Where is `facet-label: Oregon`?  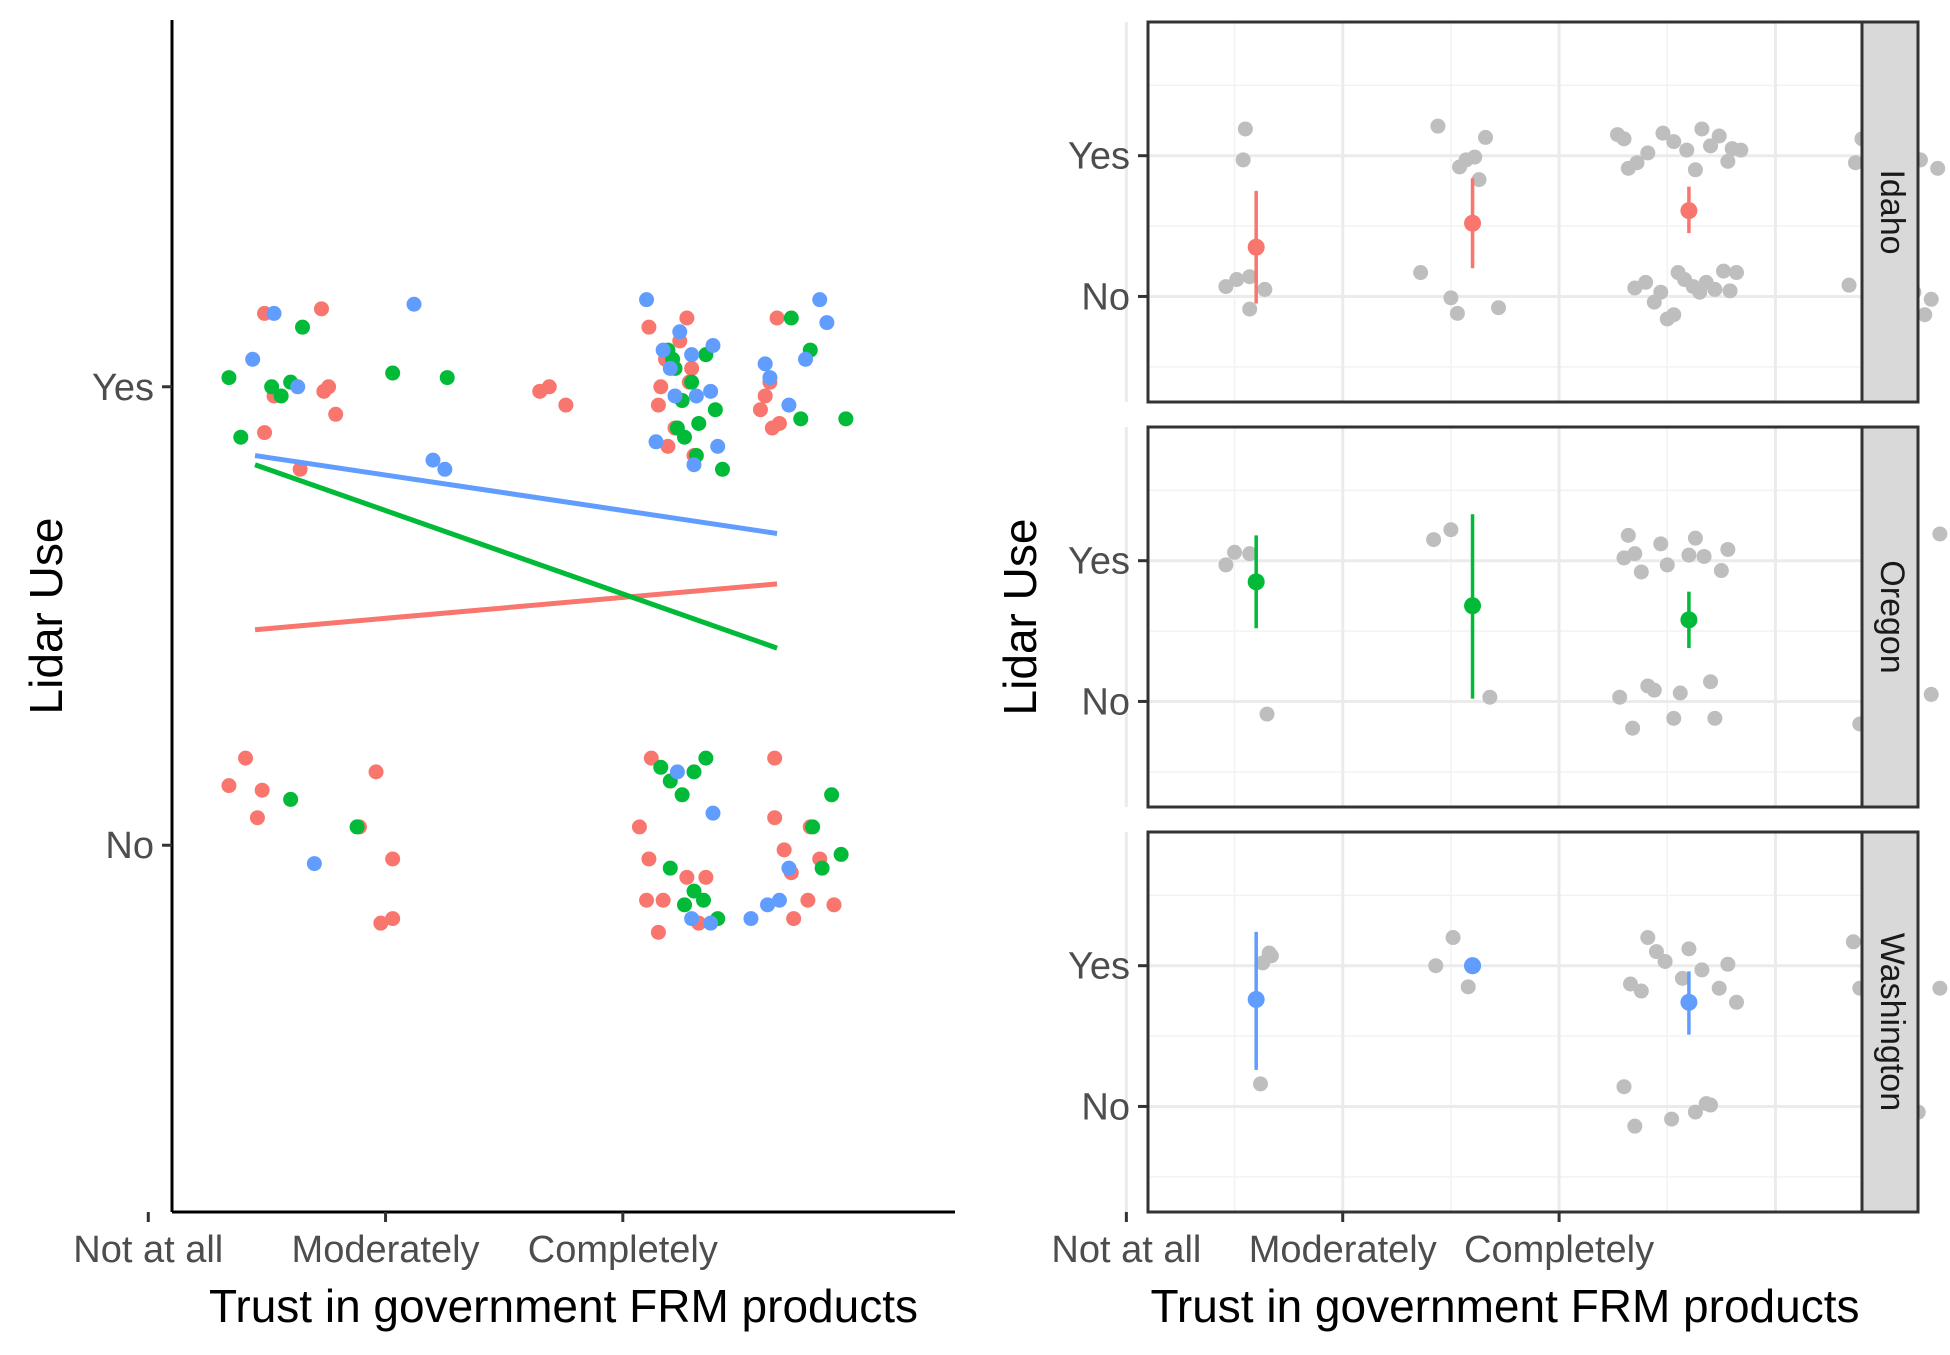
facet-label: Oregon is located at coordinates (1892, 616).